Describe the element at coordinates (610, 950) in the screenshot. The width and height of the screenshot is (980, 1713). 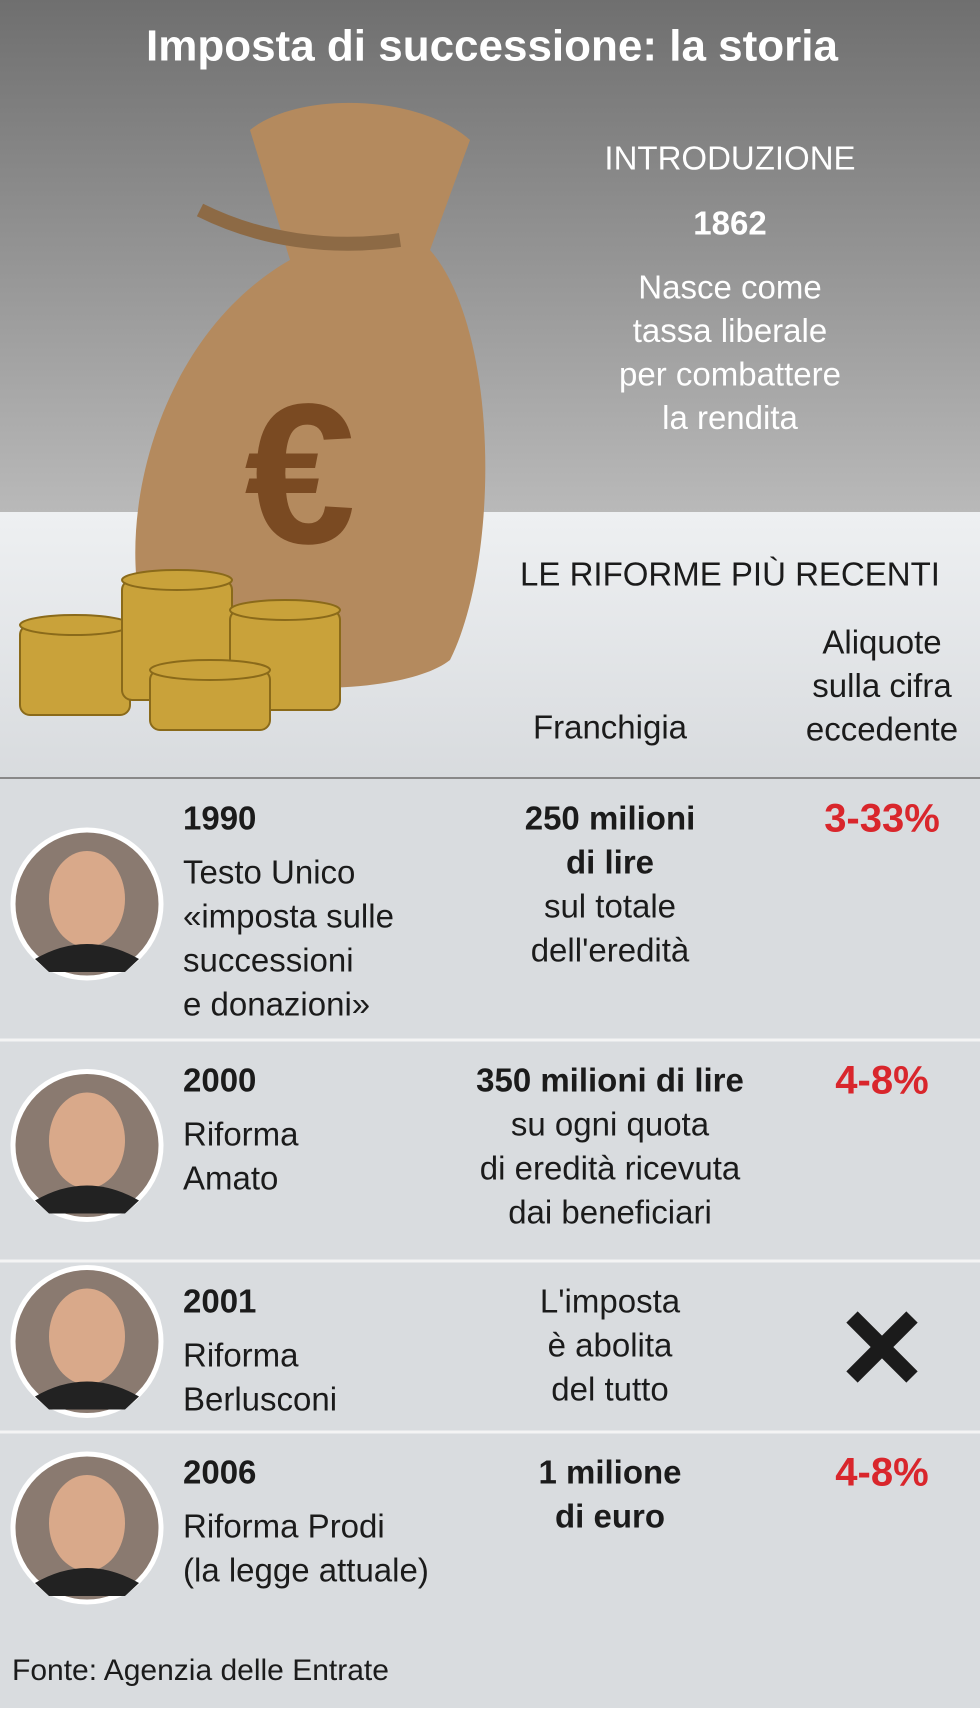
I see `franchise-text: dell'eredità` at that location.